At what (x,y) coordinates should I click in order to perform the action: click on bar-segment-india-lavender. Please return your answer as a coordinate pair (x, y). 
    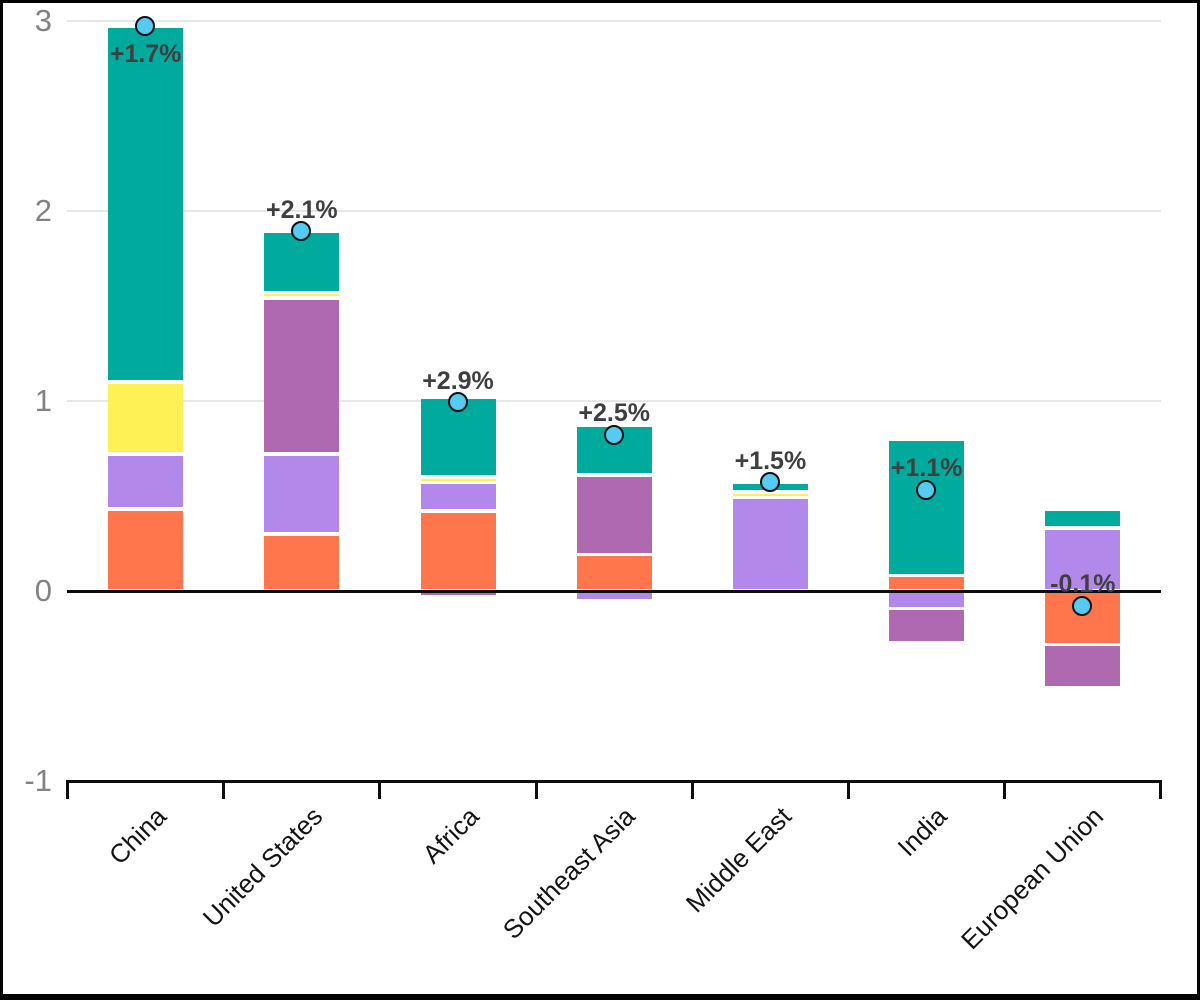
    Looking at the image, I should click on (927, 600).